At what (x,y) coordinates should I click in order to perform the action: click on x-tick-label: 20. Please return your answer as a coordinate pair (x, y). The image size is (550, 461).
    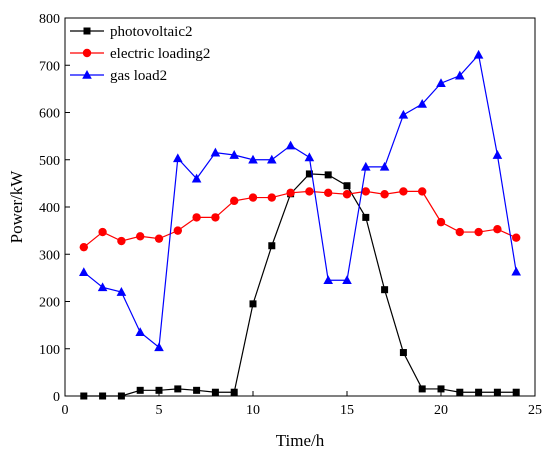
    Looking at the image, I should click on (441, 410).